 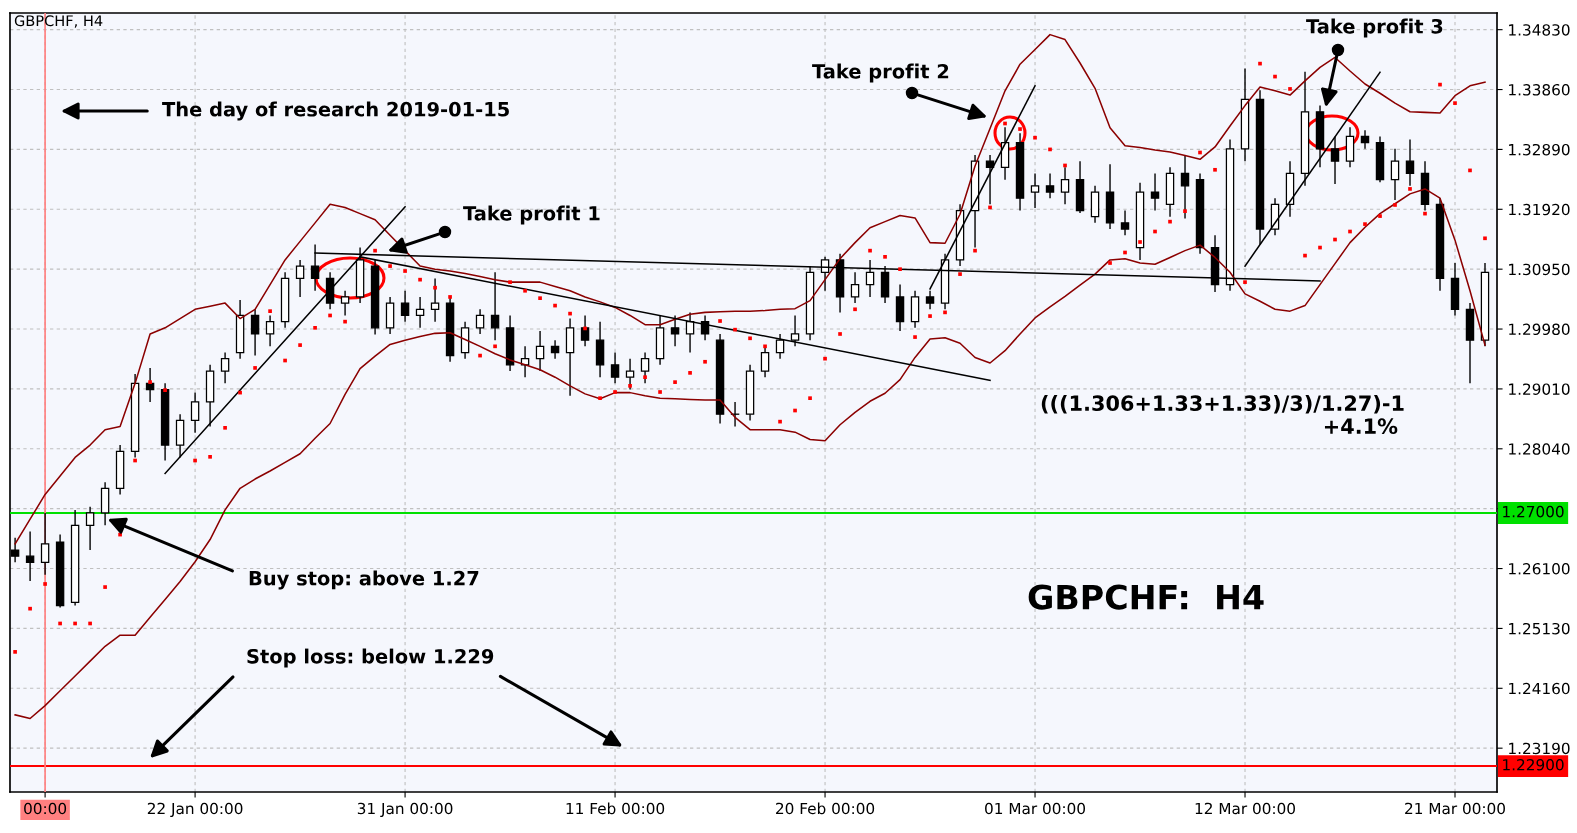 I want to click on x-tick-label: 21 Mar 00:00, so click(x=1455, y=808).